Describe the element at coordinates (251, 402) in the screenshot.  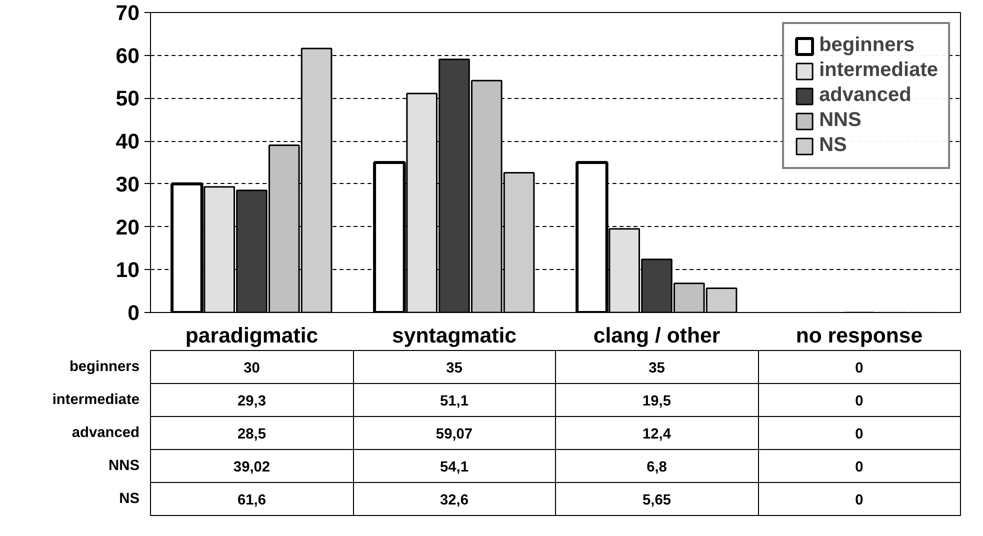
I see `data-label: 29,3` at that location.